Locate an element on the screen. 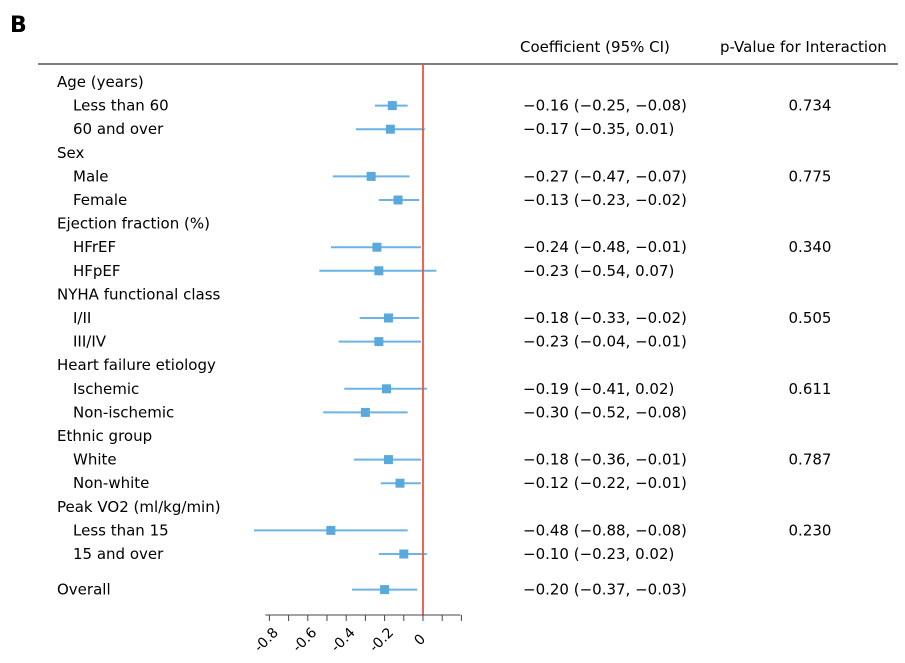  coefficient-value: −0.18 (−0.36, −0.01) is located at coordinates (605, 460).